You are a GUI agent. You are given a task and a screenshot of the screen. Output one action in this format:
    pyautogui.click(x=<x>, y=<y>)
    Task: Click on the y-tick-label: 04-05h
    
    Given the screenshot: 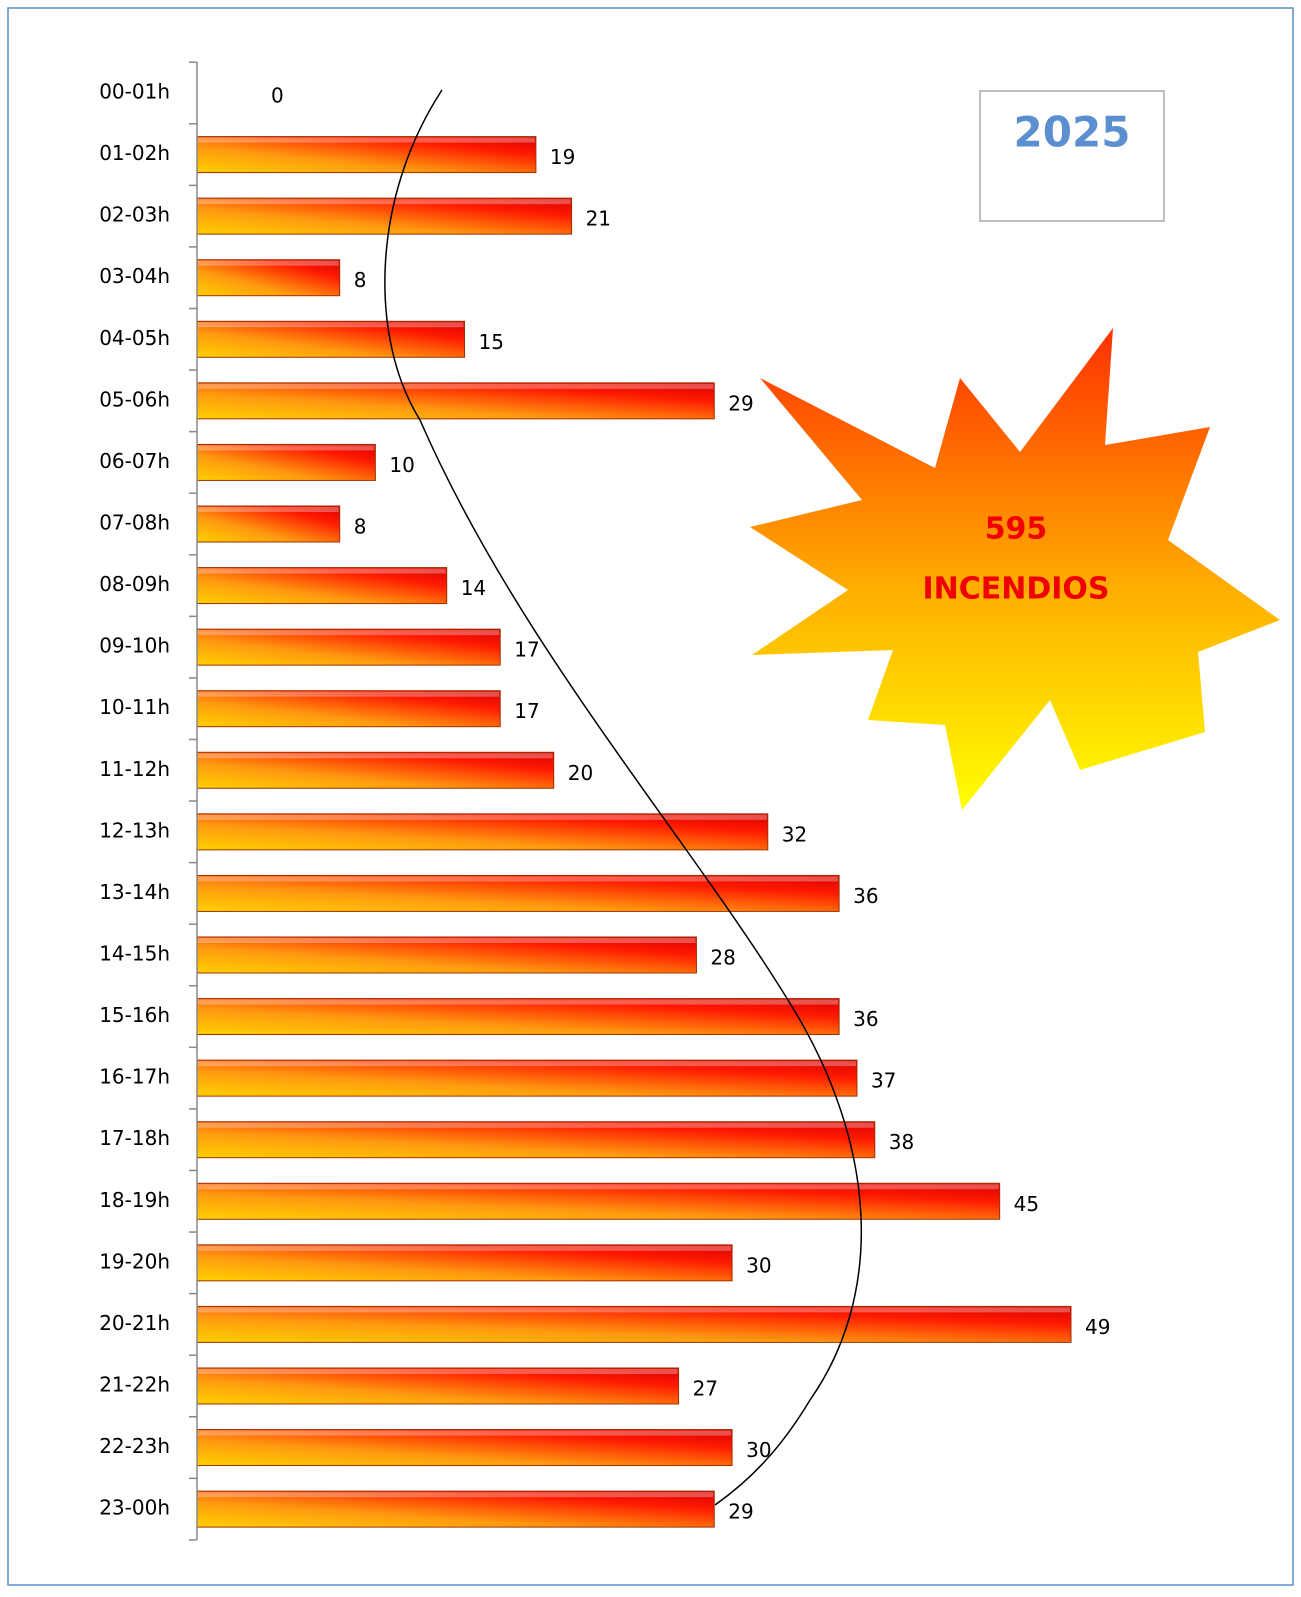 What is the action you would take?
    pyautogui.click(x=134, y=338)
    